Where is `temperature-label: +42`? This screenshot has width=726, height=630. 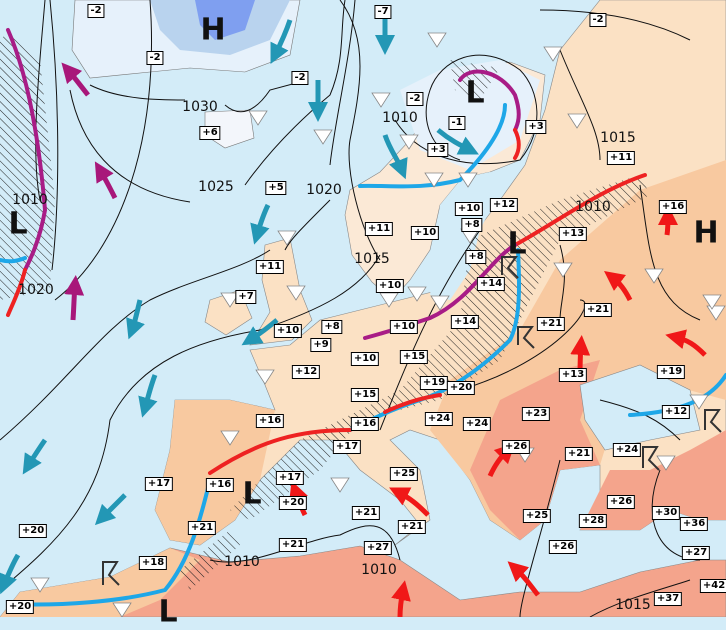
temperature-label: +42 is located at coordinates (712, 586).